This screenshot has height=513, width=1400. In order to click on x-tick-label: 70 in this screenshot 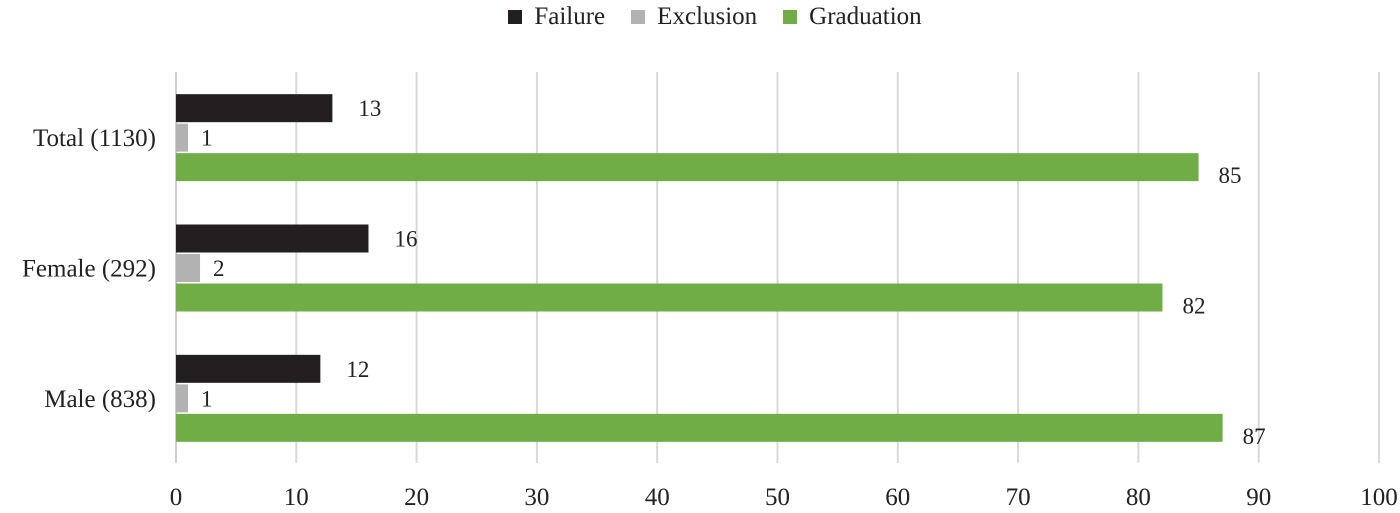, I will do `click(1018, 497)`.